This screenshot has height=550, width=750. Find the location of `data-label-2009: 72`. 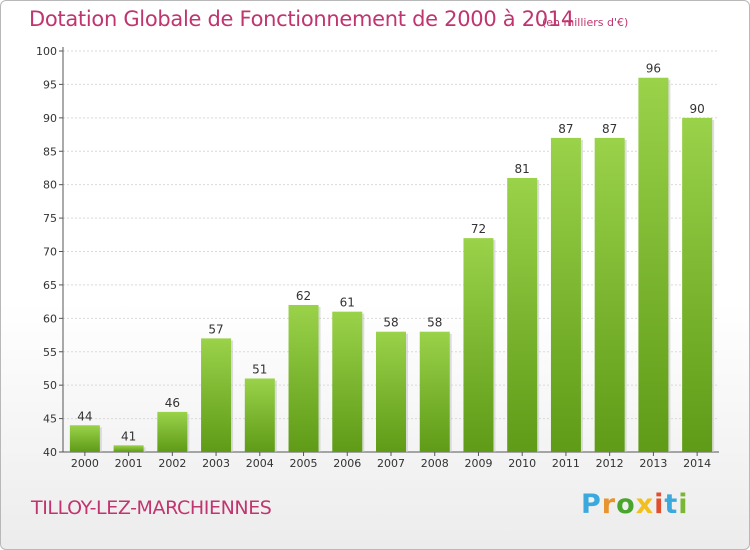

data-label-2009: 72 is located at coordinates (478, 229).